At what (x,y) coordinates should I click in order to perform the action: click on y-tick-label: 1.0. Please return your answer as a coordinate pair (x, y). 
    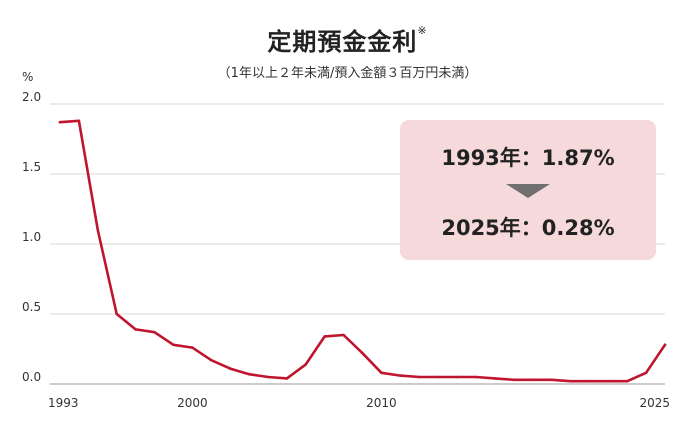
    Looking at the image, I should click on (31, 237).